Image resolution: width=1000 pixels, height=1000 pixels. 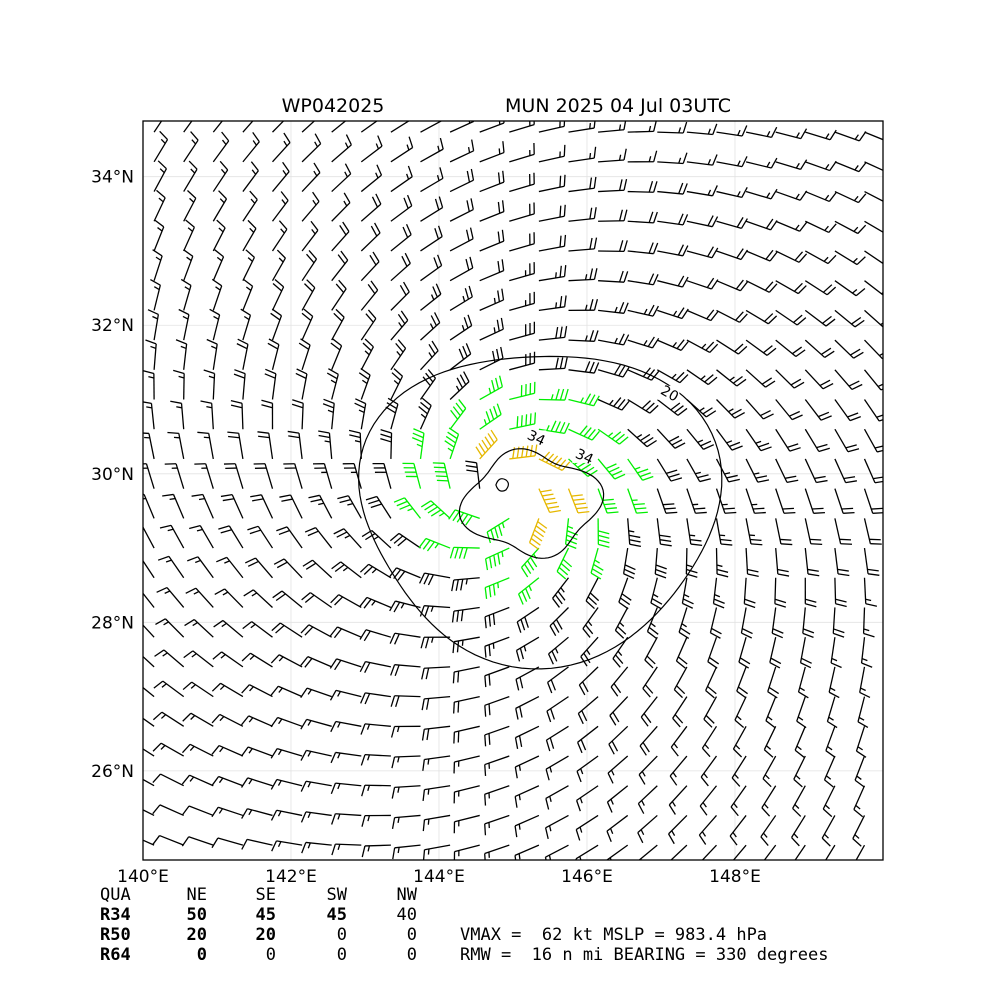 I want to click on table-header-se: SE, so click(x=266, y=895).